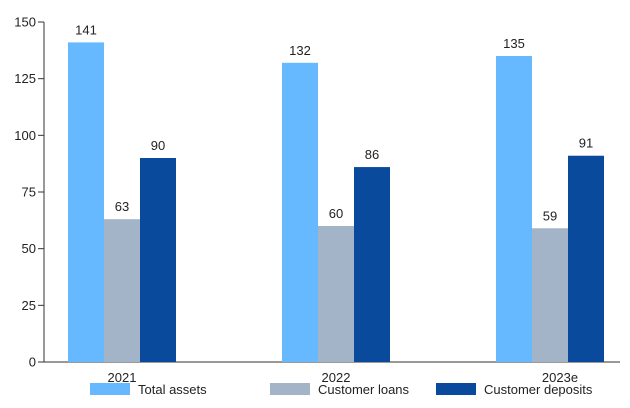 This screenshot has width=630, height=408. What do you see at coordinates (550, 215) in the screenshot?
I see `data-label-customer-loans-2023e: 59` at bounding box center [550, 215].